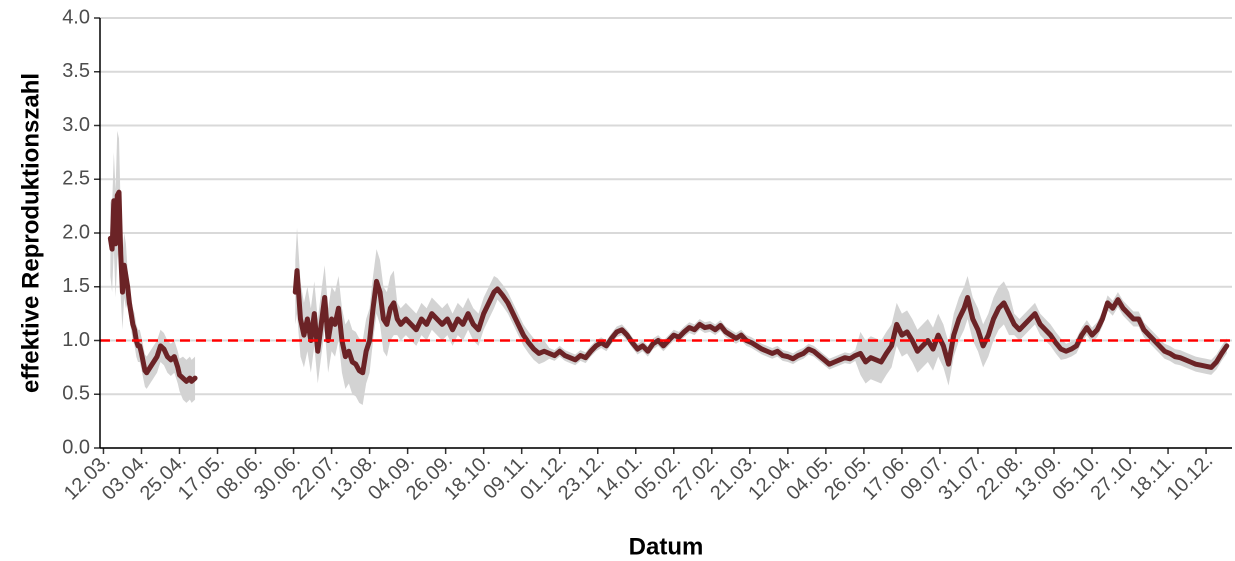 The height and width of the screenshot is (561, 1235). What do you see at coordinates (76, 71) in the screenshot?
I see `y-tick-label: 3.5` at bounding box center [76, 71].